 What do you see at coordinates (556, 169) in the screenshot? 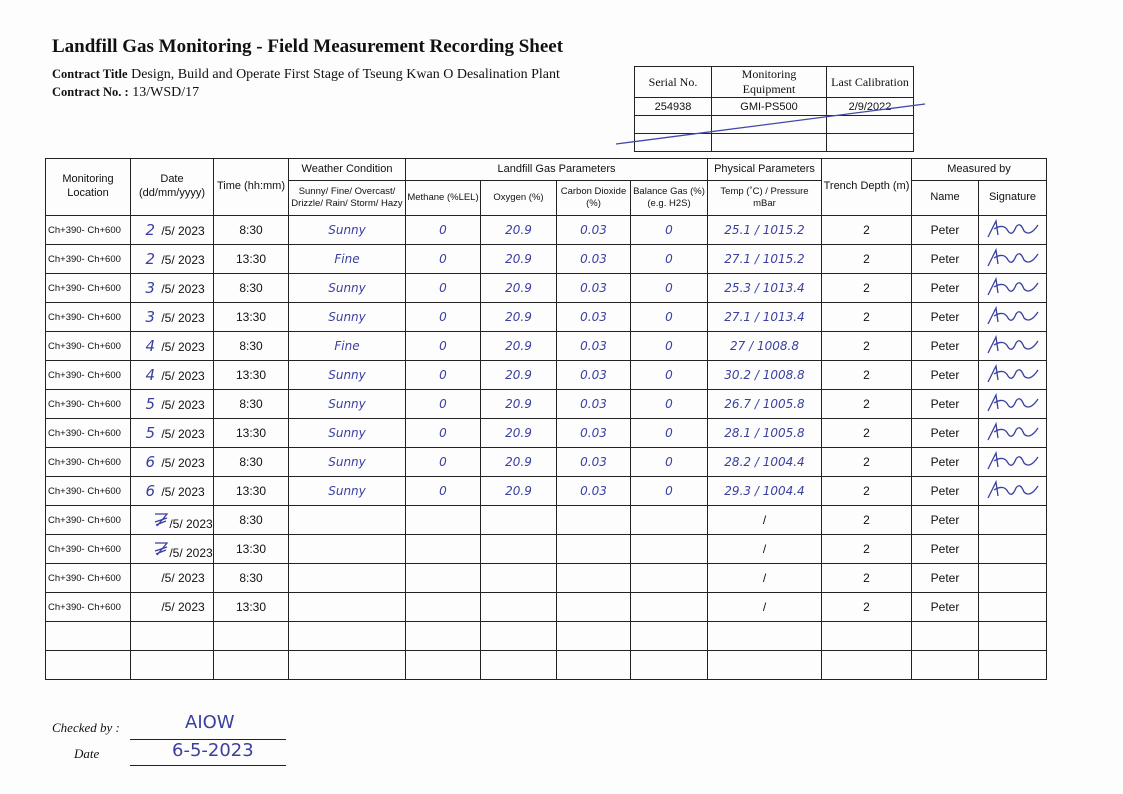
I see `gas-header: Landfill Gas Parameters` at bounding box center [556, 169].